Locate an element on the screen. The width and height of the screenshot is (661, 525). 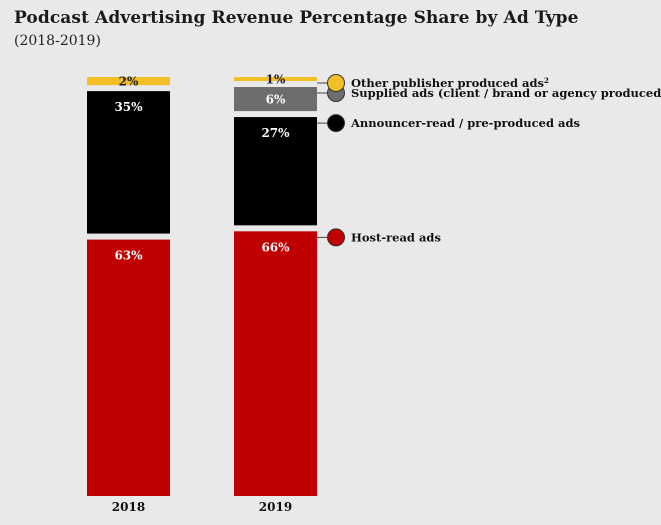
data-label-2019-supplied-ads-client-brand-or-agency-produced: 6% is located at coordinates (276, 100).